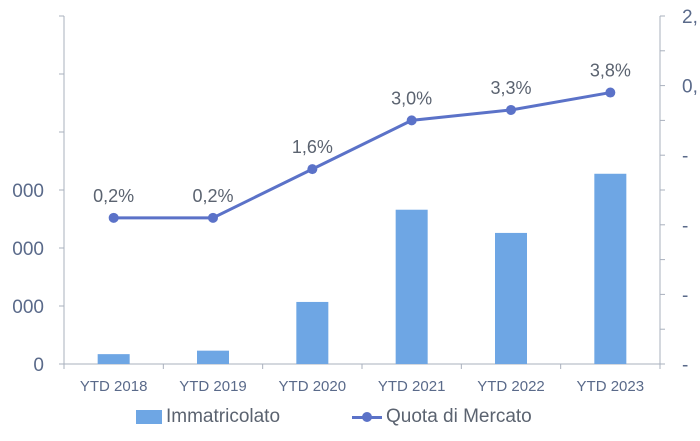 Image resolution: width=700 pixels, height=441 pixels. What do you see at coordinates (510, 88) in the screenshot?
I see `data-label: 3,3%` at bounding box center [510, 88].